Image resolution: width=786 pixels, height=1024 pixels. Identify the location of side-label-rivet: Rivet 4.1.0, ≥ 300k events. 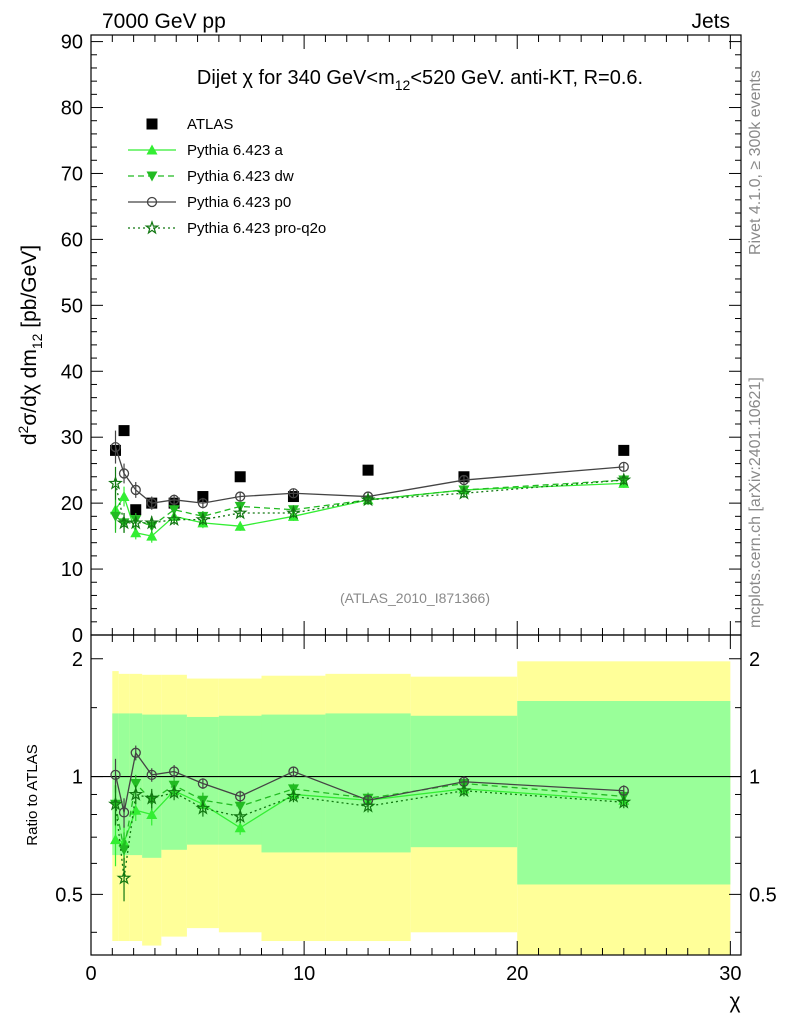
(755, 162).